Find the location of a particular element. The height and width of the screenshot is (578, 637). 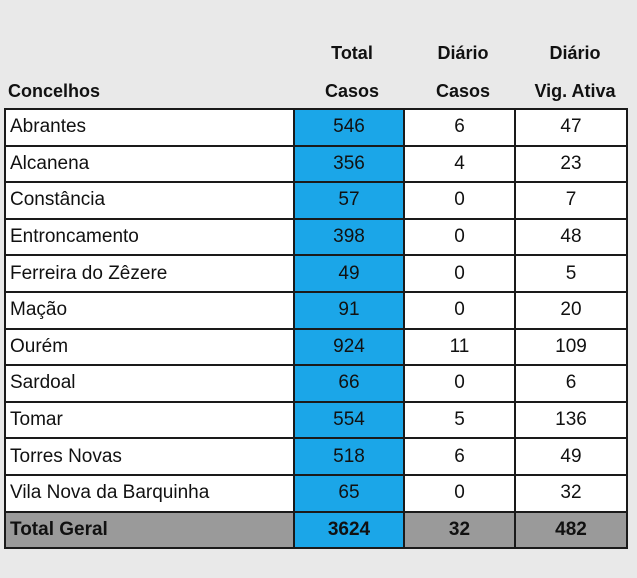

table-row: Alcanena 356 4 23 is located at coordinates (316, 164).